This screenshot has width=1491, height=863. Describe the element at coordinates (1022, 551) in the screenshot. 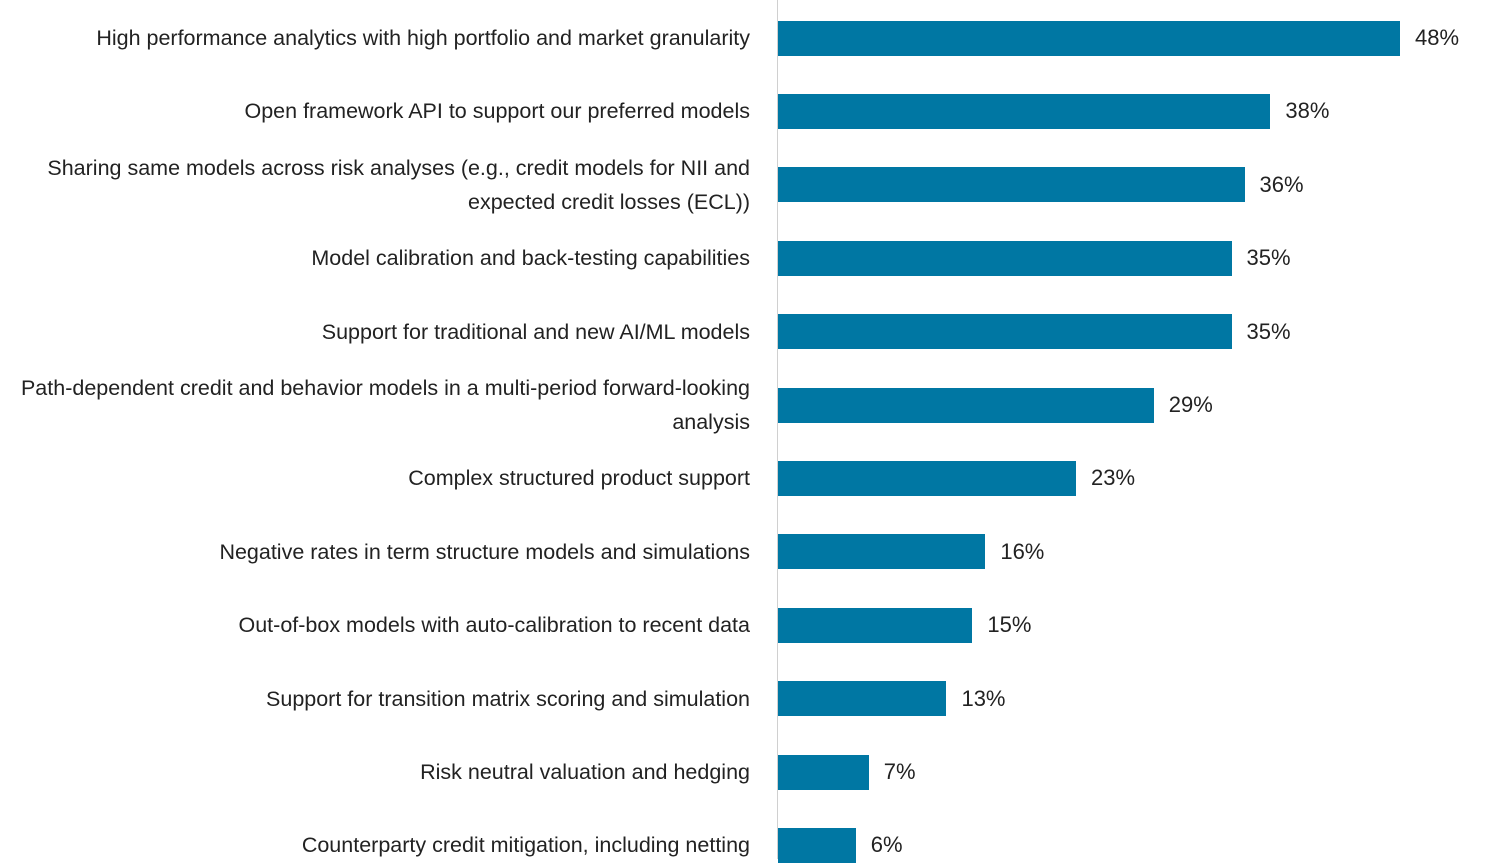

I see `value-label: 16%` at that location.